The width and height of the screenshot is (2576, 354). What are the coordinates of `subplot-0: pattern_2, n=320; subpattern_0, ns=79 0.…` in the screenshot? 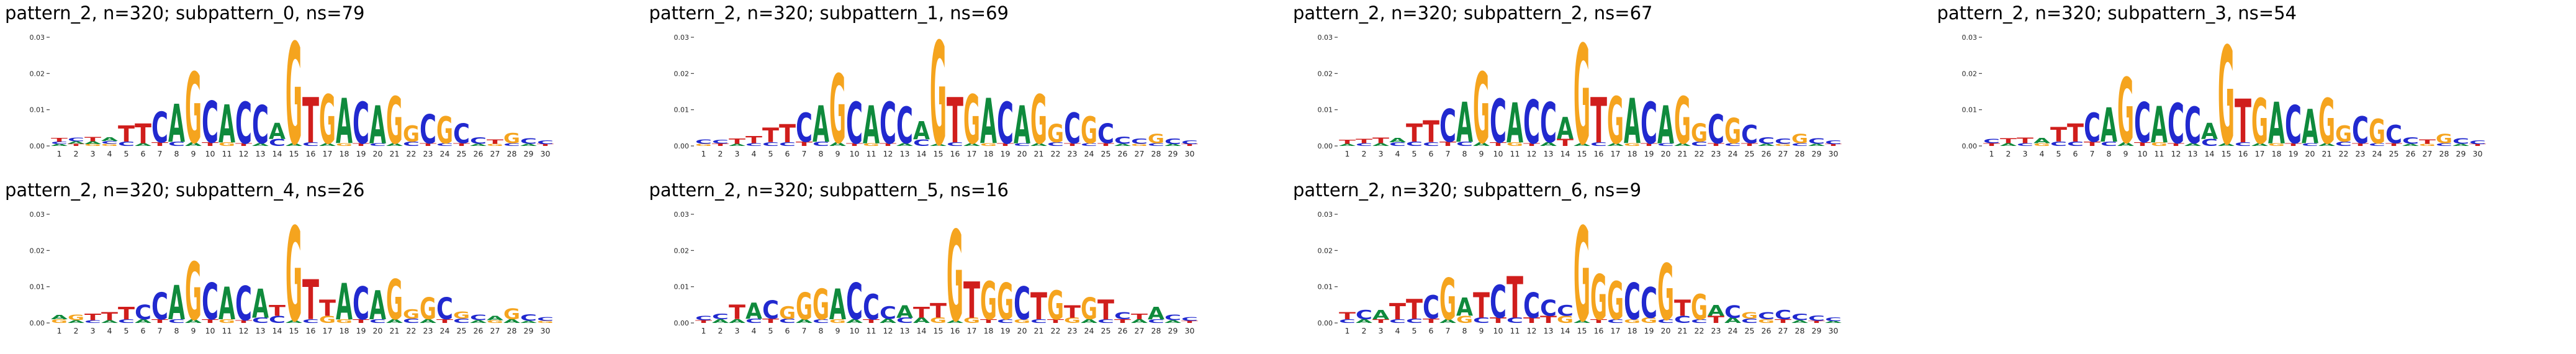 It's located at (322, 88).